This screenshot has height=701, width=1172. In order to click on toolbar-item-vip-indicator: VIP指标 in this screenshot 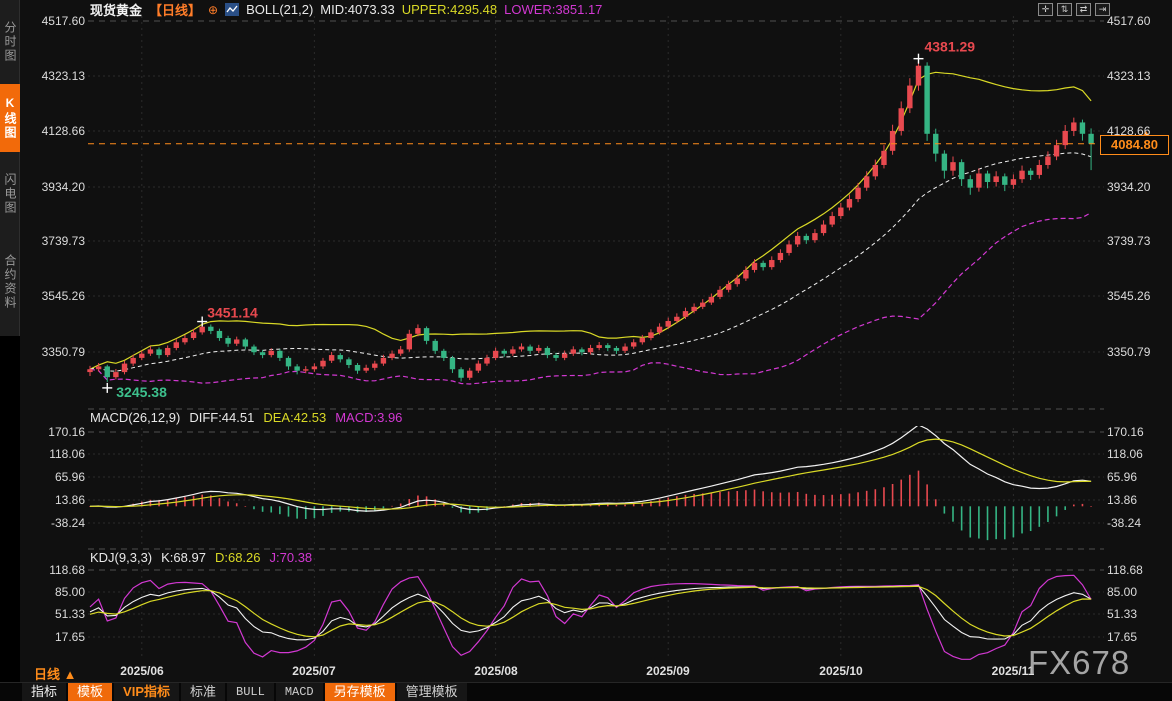, I will do `click(146, 692)`.